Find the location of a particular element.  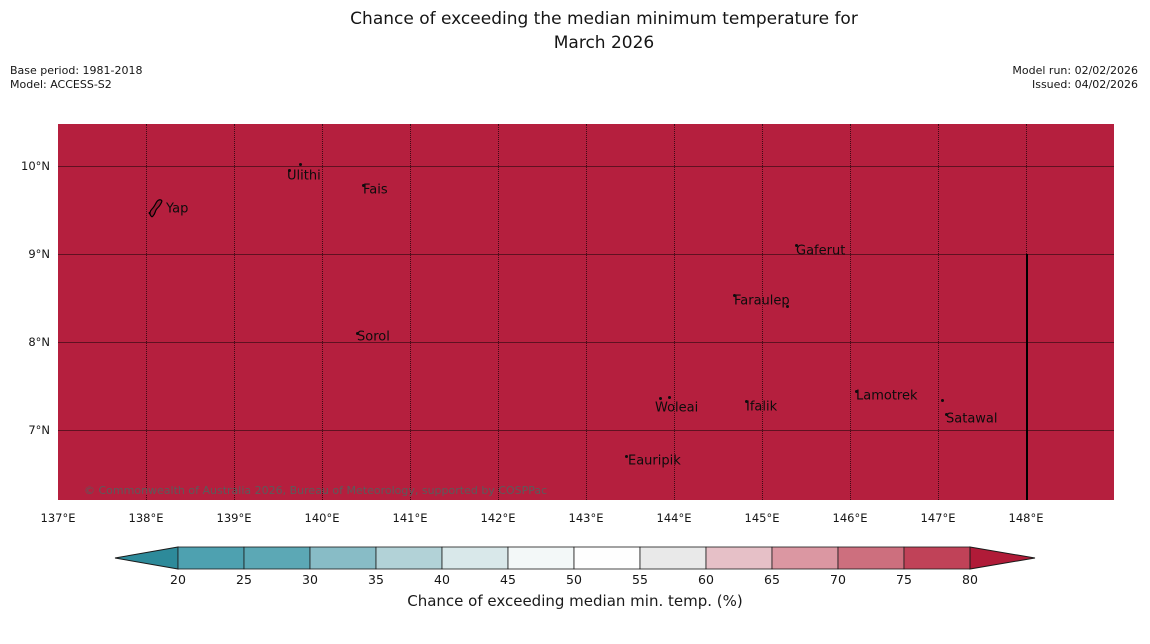

y-tick-label: 10°N is located at coordinates (35, 166).